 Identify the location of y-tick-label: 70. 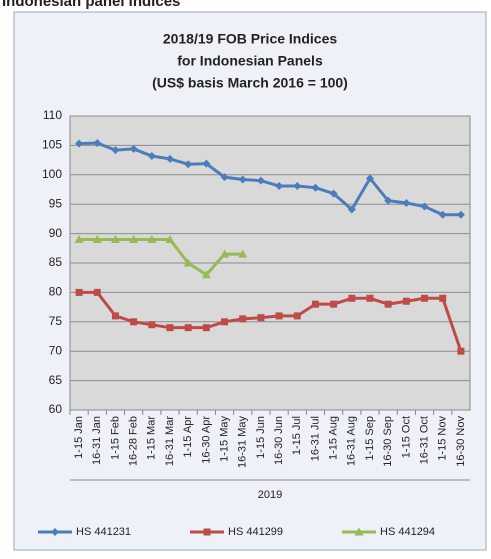
(56, 350).